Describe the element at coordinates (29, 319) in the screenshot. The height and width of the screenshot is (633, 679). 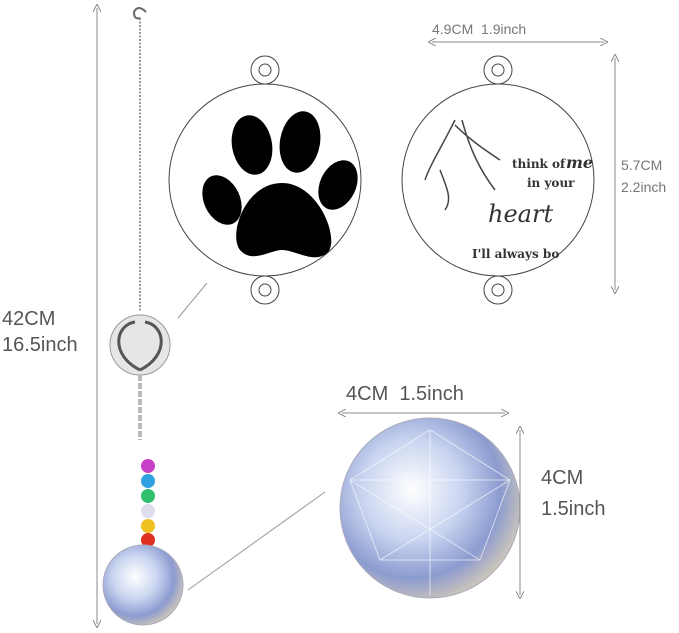
I see `total-length-cm: 42CM` at that location.